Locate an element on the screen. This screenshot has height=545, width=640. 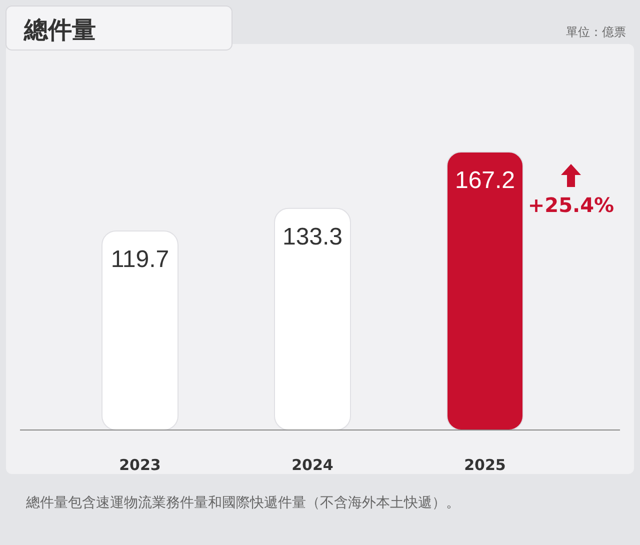
annotation: +25.4% is located at coordinates (571, 205).